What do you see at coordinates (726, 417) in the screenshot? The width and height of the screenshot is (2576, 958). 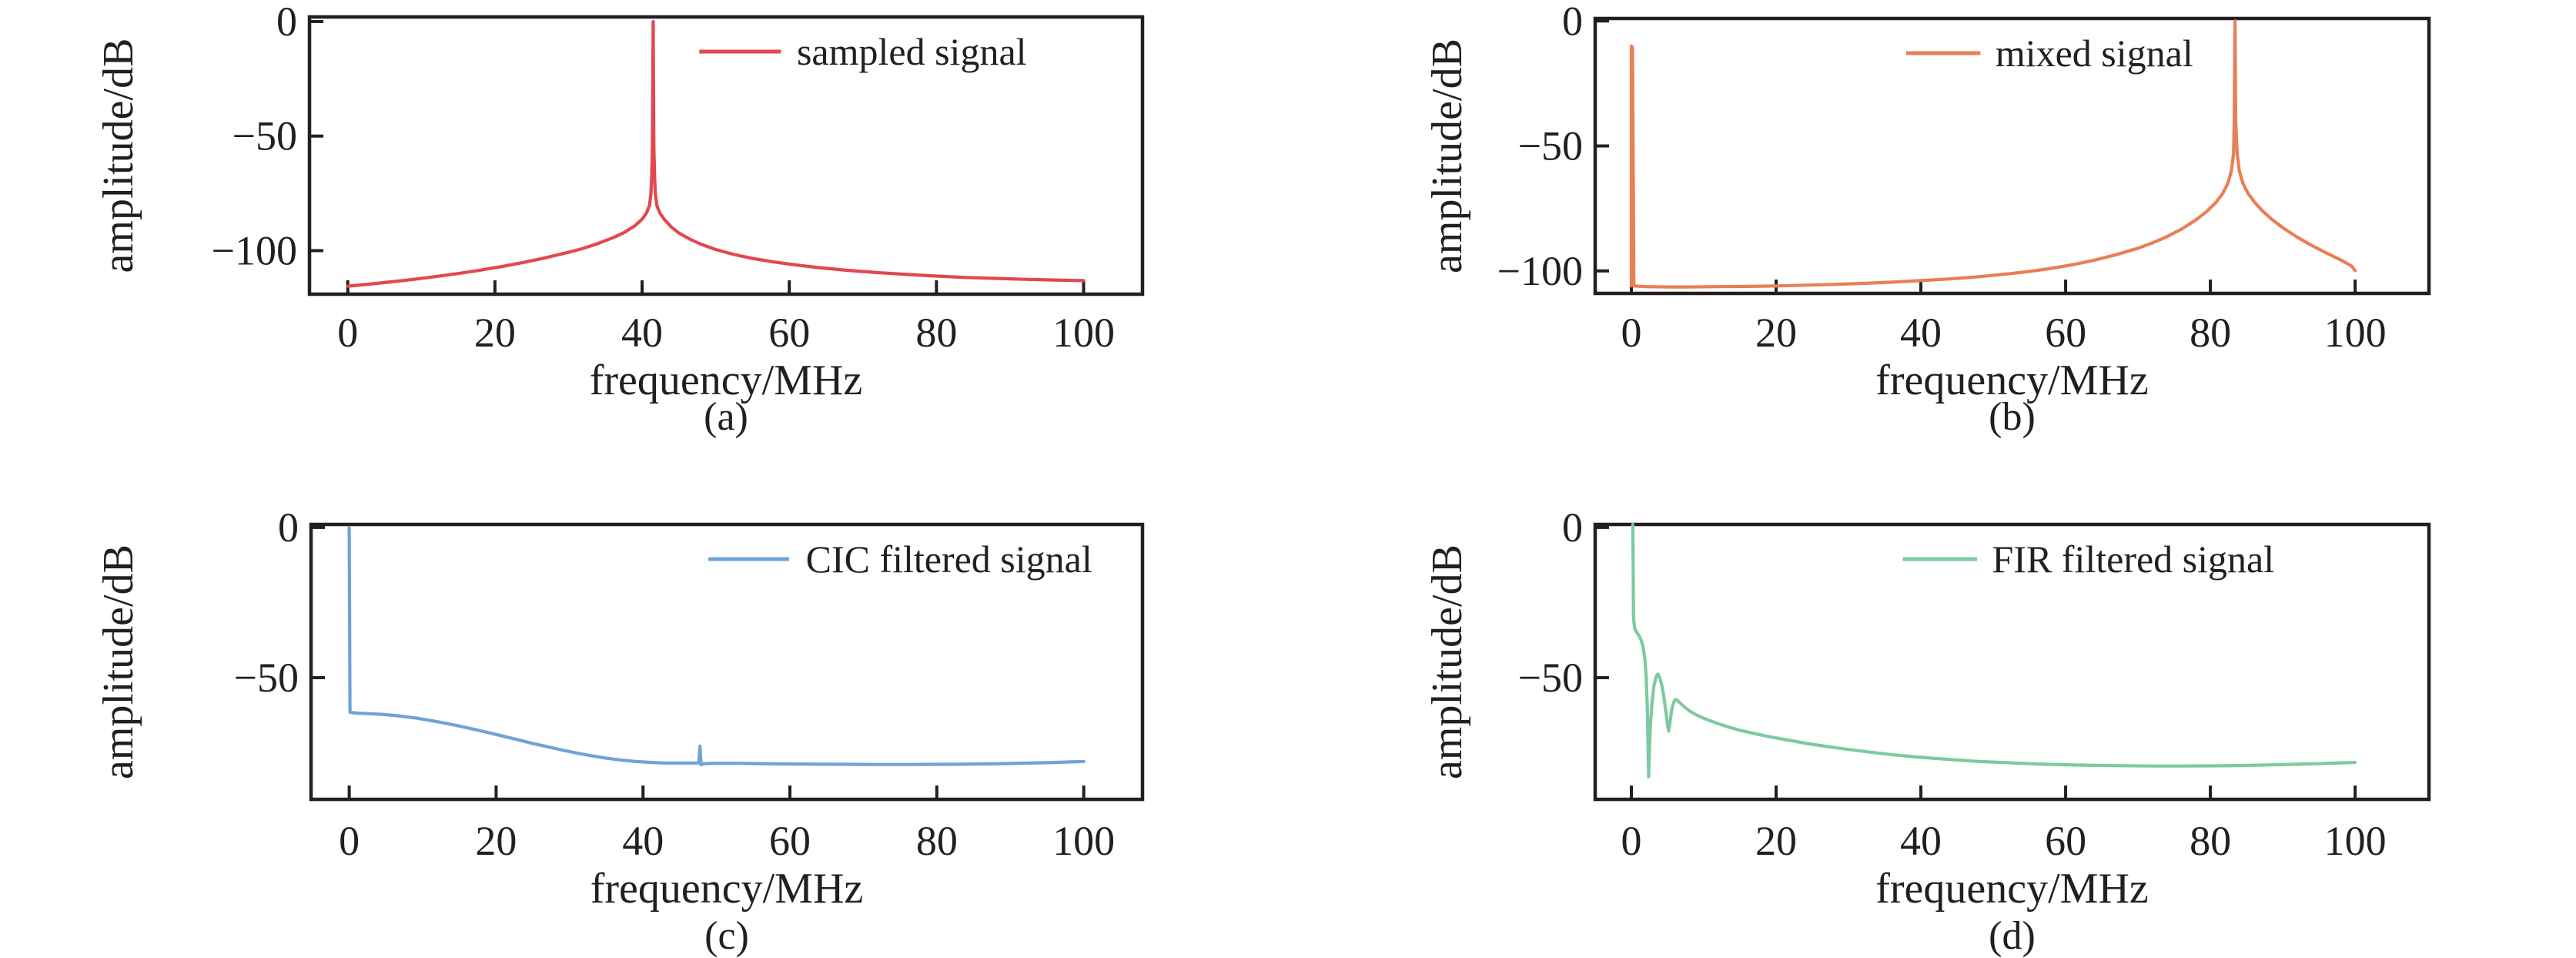 I see `panel-caption: (a)` at bounding box center [726, 417].